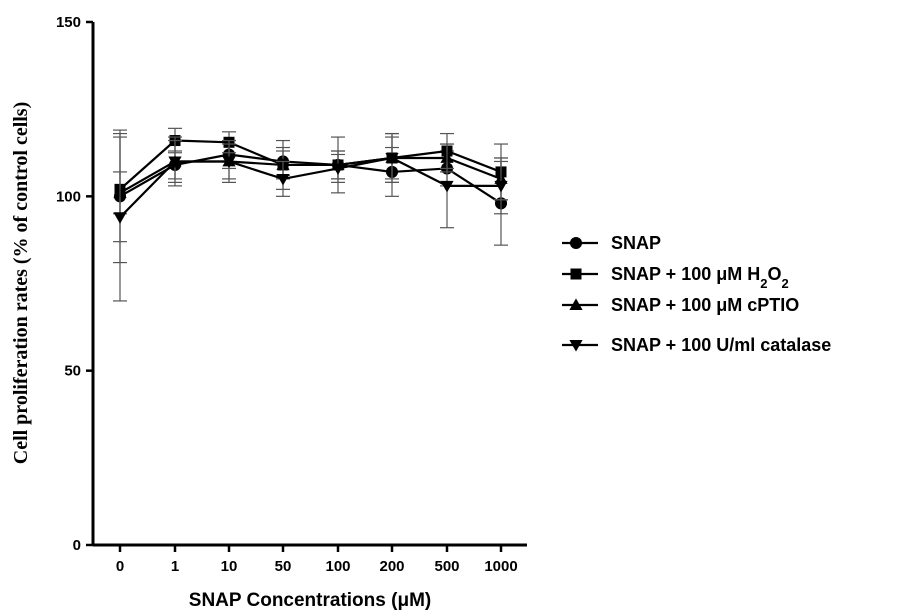 The image size is (903, 612). What do you see at coordinates (774, 274) in the screenshot?
I see `legend-label-part: O` at bounding box center [774, 274].